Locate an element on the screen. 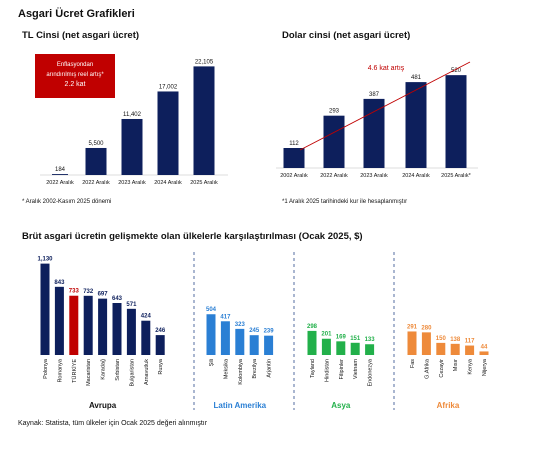 Image resolution: width=535 pixels, height=463 pixels. usd-annotation: 4.6 kat artış is located at coordinates (386, 68).